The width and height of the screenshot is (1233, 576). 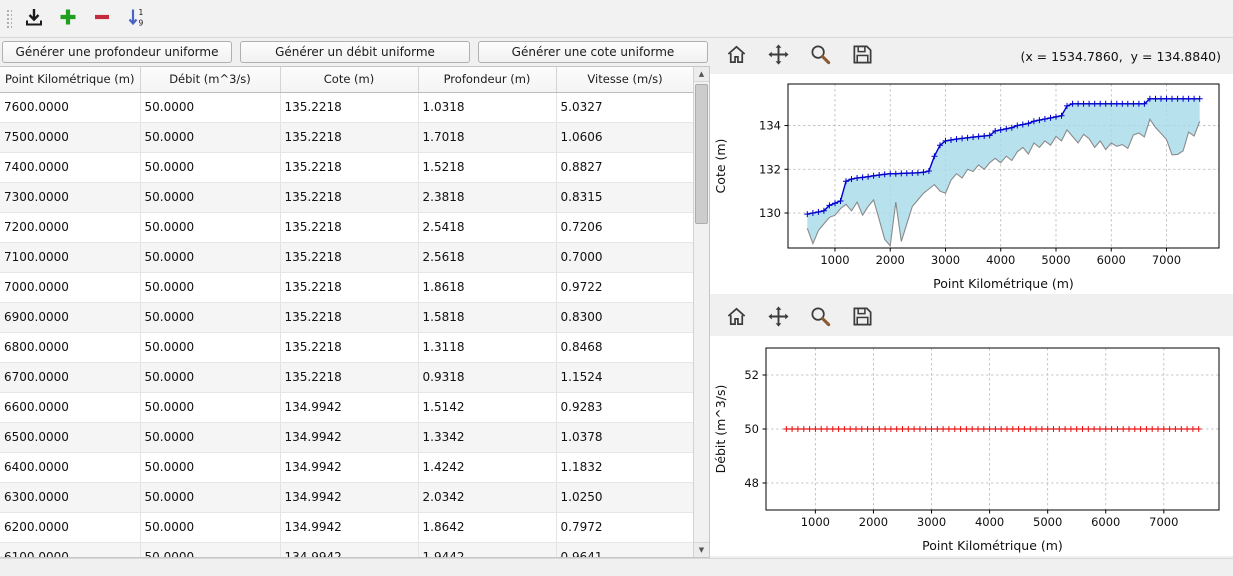 I want to click on table-cell: 2.0342, so click(x=487, y=497).